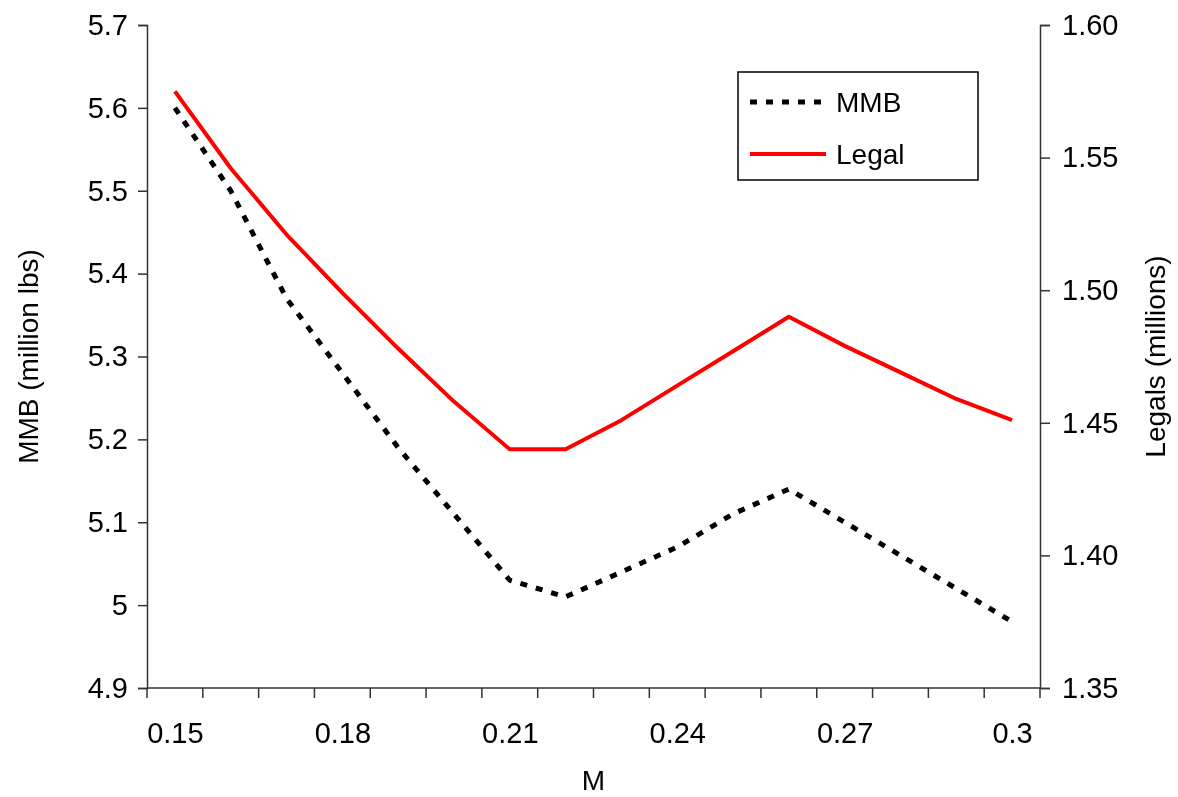 This screenshot has width=1178, height=797. What do you see at coordinates (869, 102) in the screenshot?
I see `legend-label: MMB` at bounding box center [869, 102].